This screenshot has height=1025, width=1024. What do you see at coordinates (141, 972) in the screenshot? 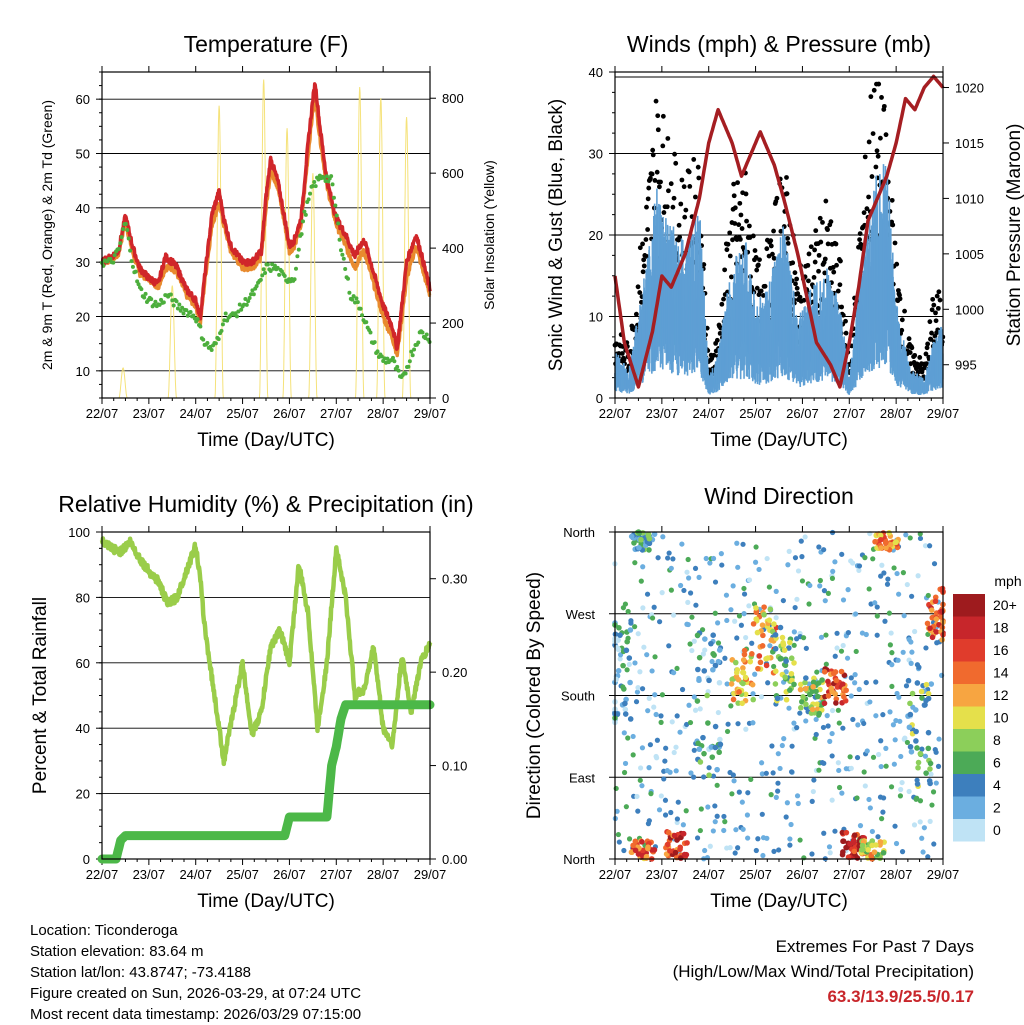
I see `latlon-text: Station lat/lon: 43.8747; -73.4188` at bounding box center [141, 972].